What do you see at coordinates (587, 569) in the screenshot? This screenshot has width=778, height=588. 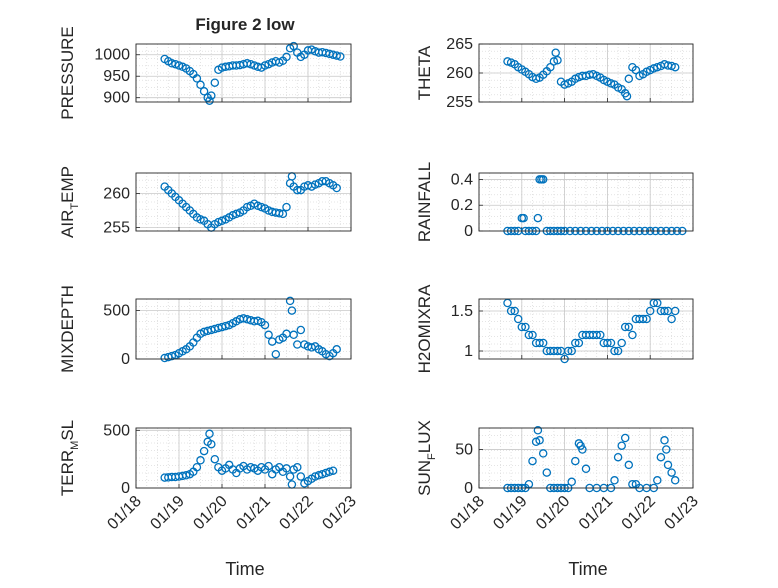 I see `x-axis-label-right: Time` at bounding box center [587, 569].